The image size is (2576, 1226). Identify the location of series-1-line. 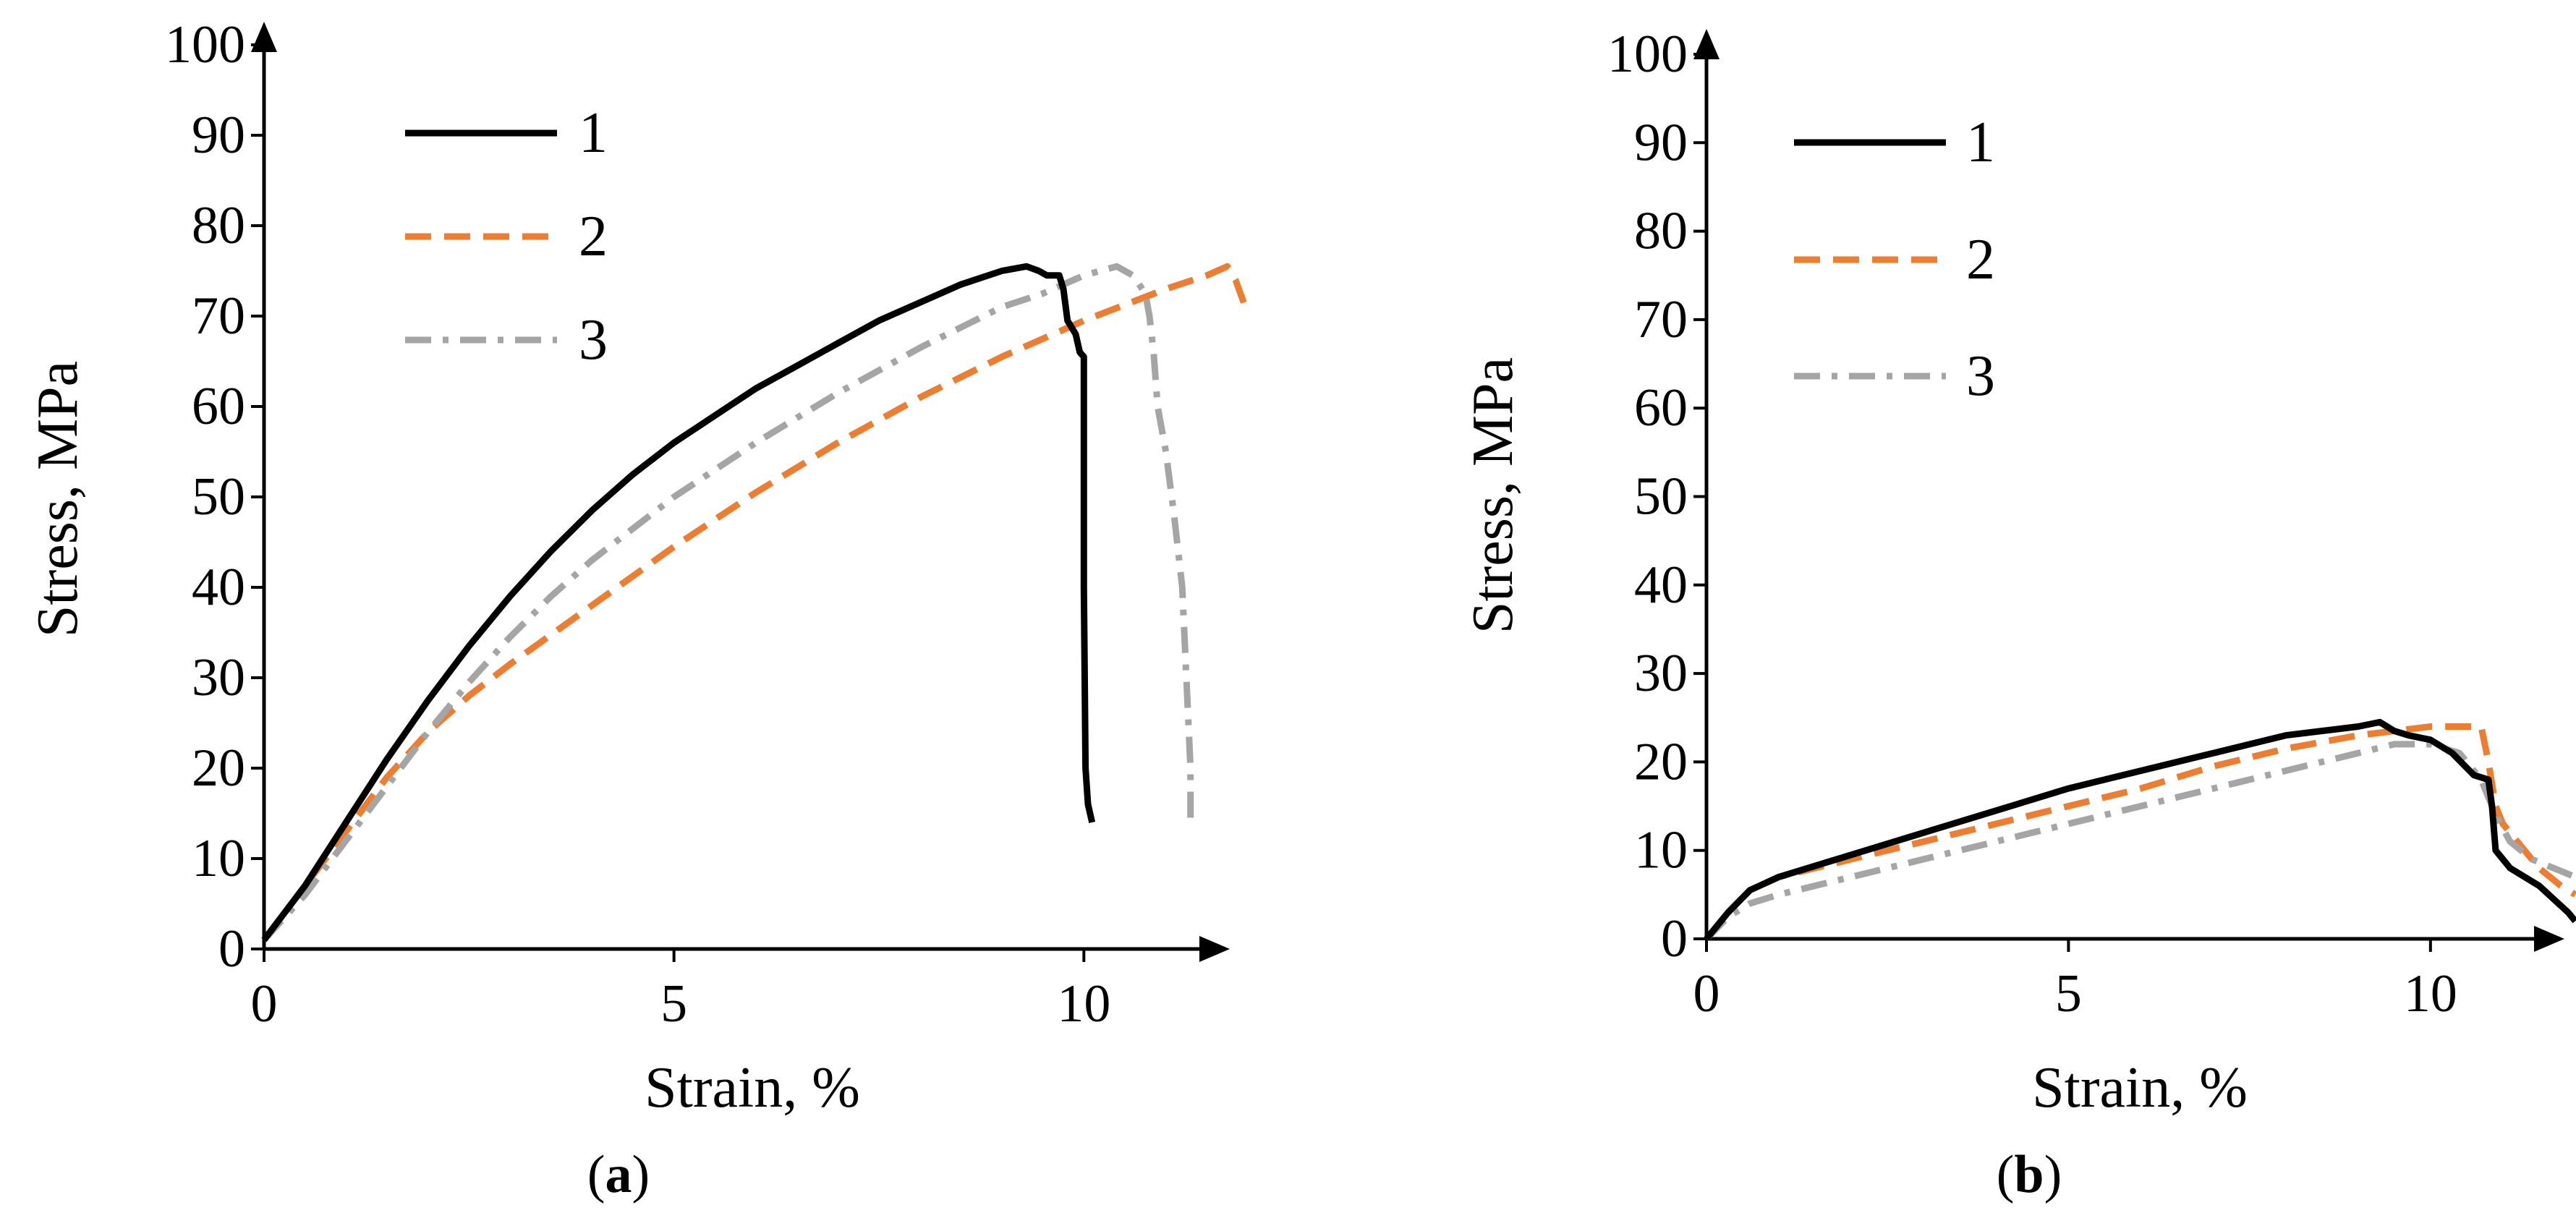
(2140, 830).